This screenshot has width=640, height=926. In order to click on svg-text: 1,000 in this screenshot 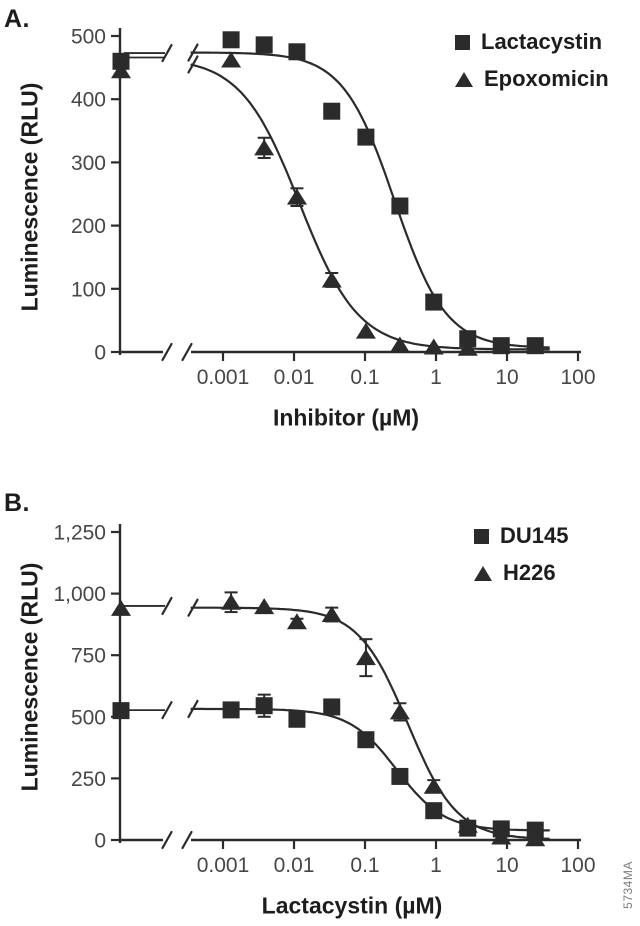, I will do `click(79, 594)`.